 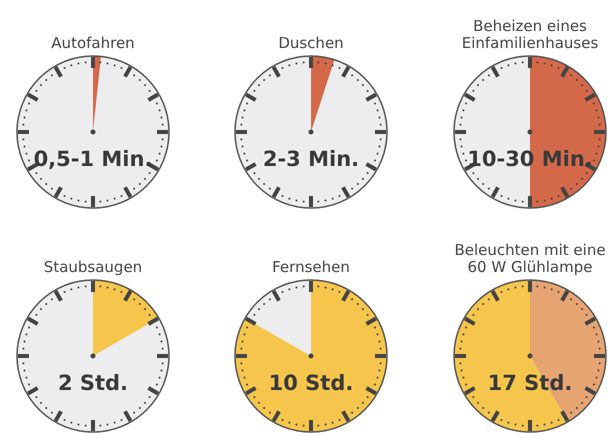 What do you see at coordinates (530, 258) in the screenshot?
I see `chart-title: Beleuchten mit eine 60 W Glühlampe` at bounding box center [530, 258].